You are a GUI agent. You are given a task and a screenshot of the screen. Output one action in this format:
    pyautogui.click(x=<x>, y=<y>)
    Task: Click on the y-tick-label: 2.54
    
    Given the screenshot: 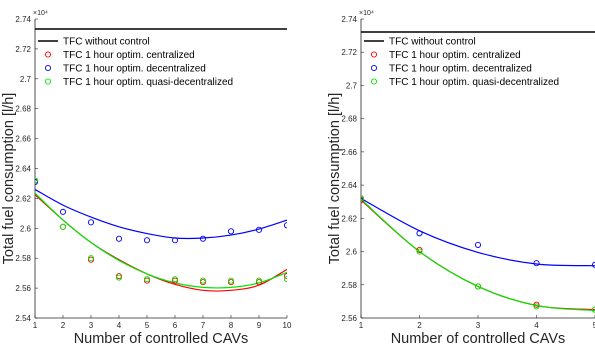 What is the action you would take?
    pyautogui.click(x=23, y=318)
    